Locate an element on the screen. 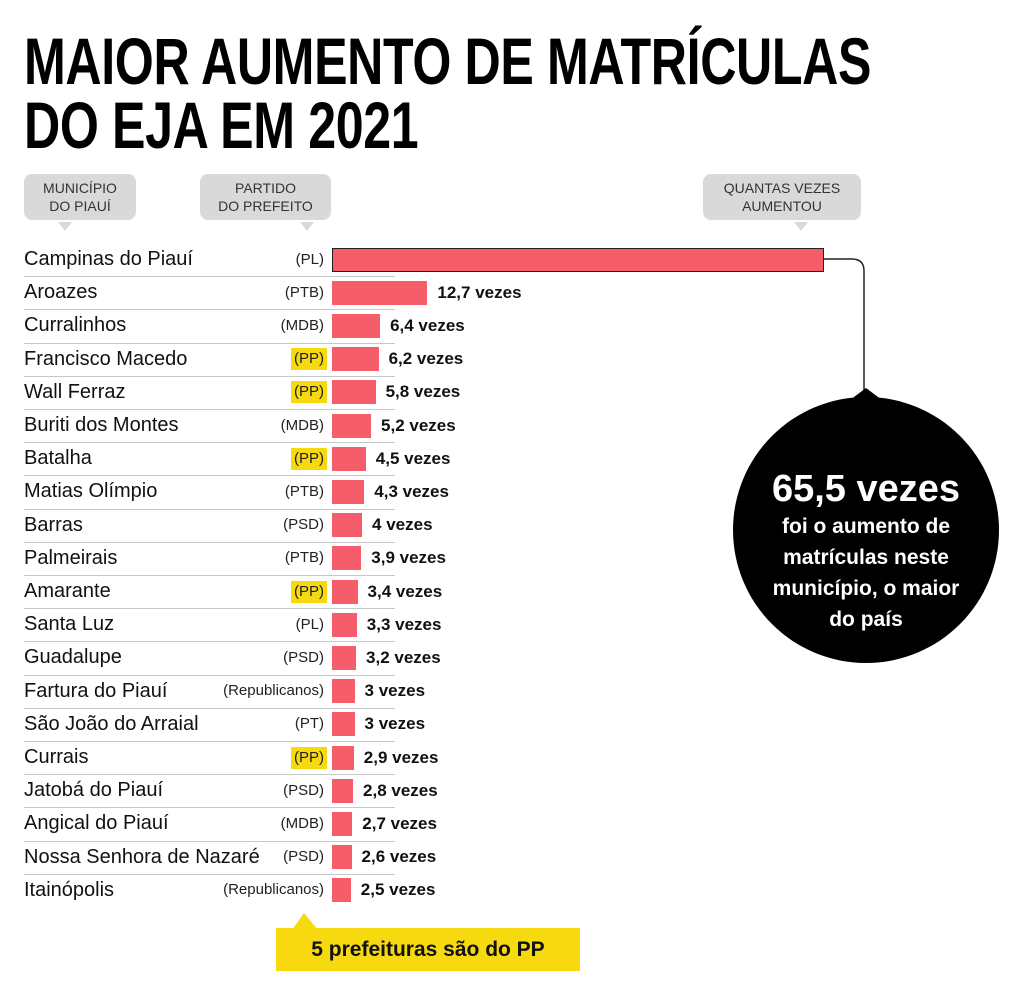 The height and width of the screenshot is (1004, 1024). connector is located at coordinates (844, 329).